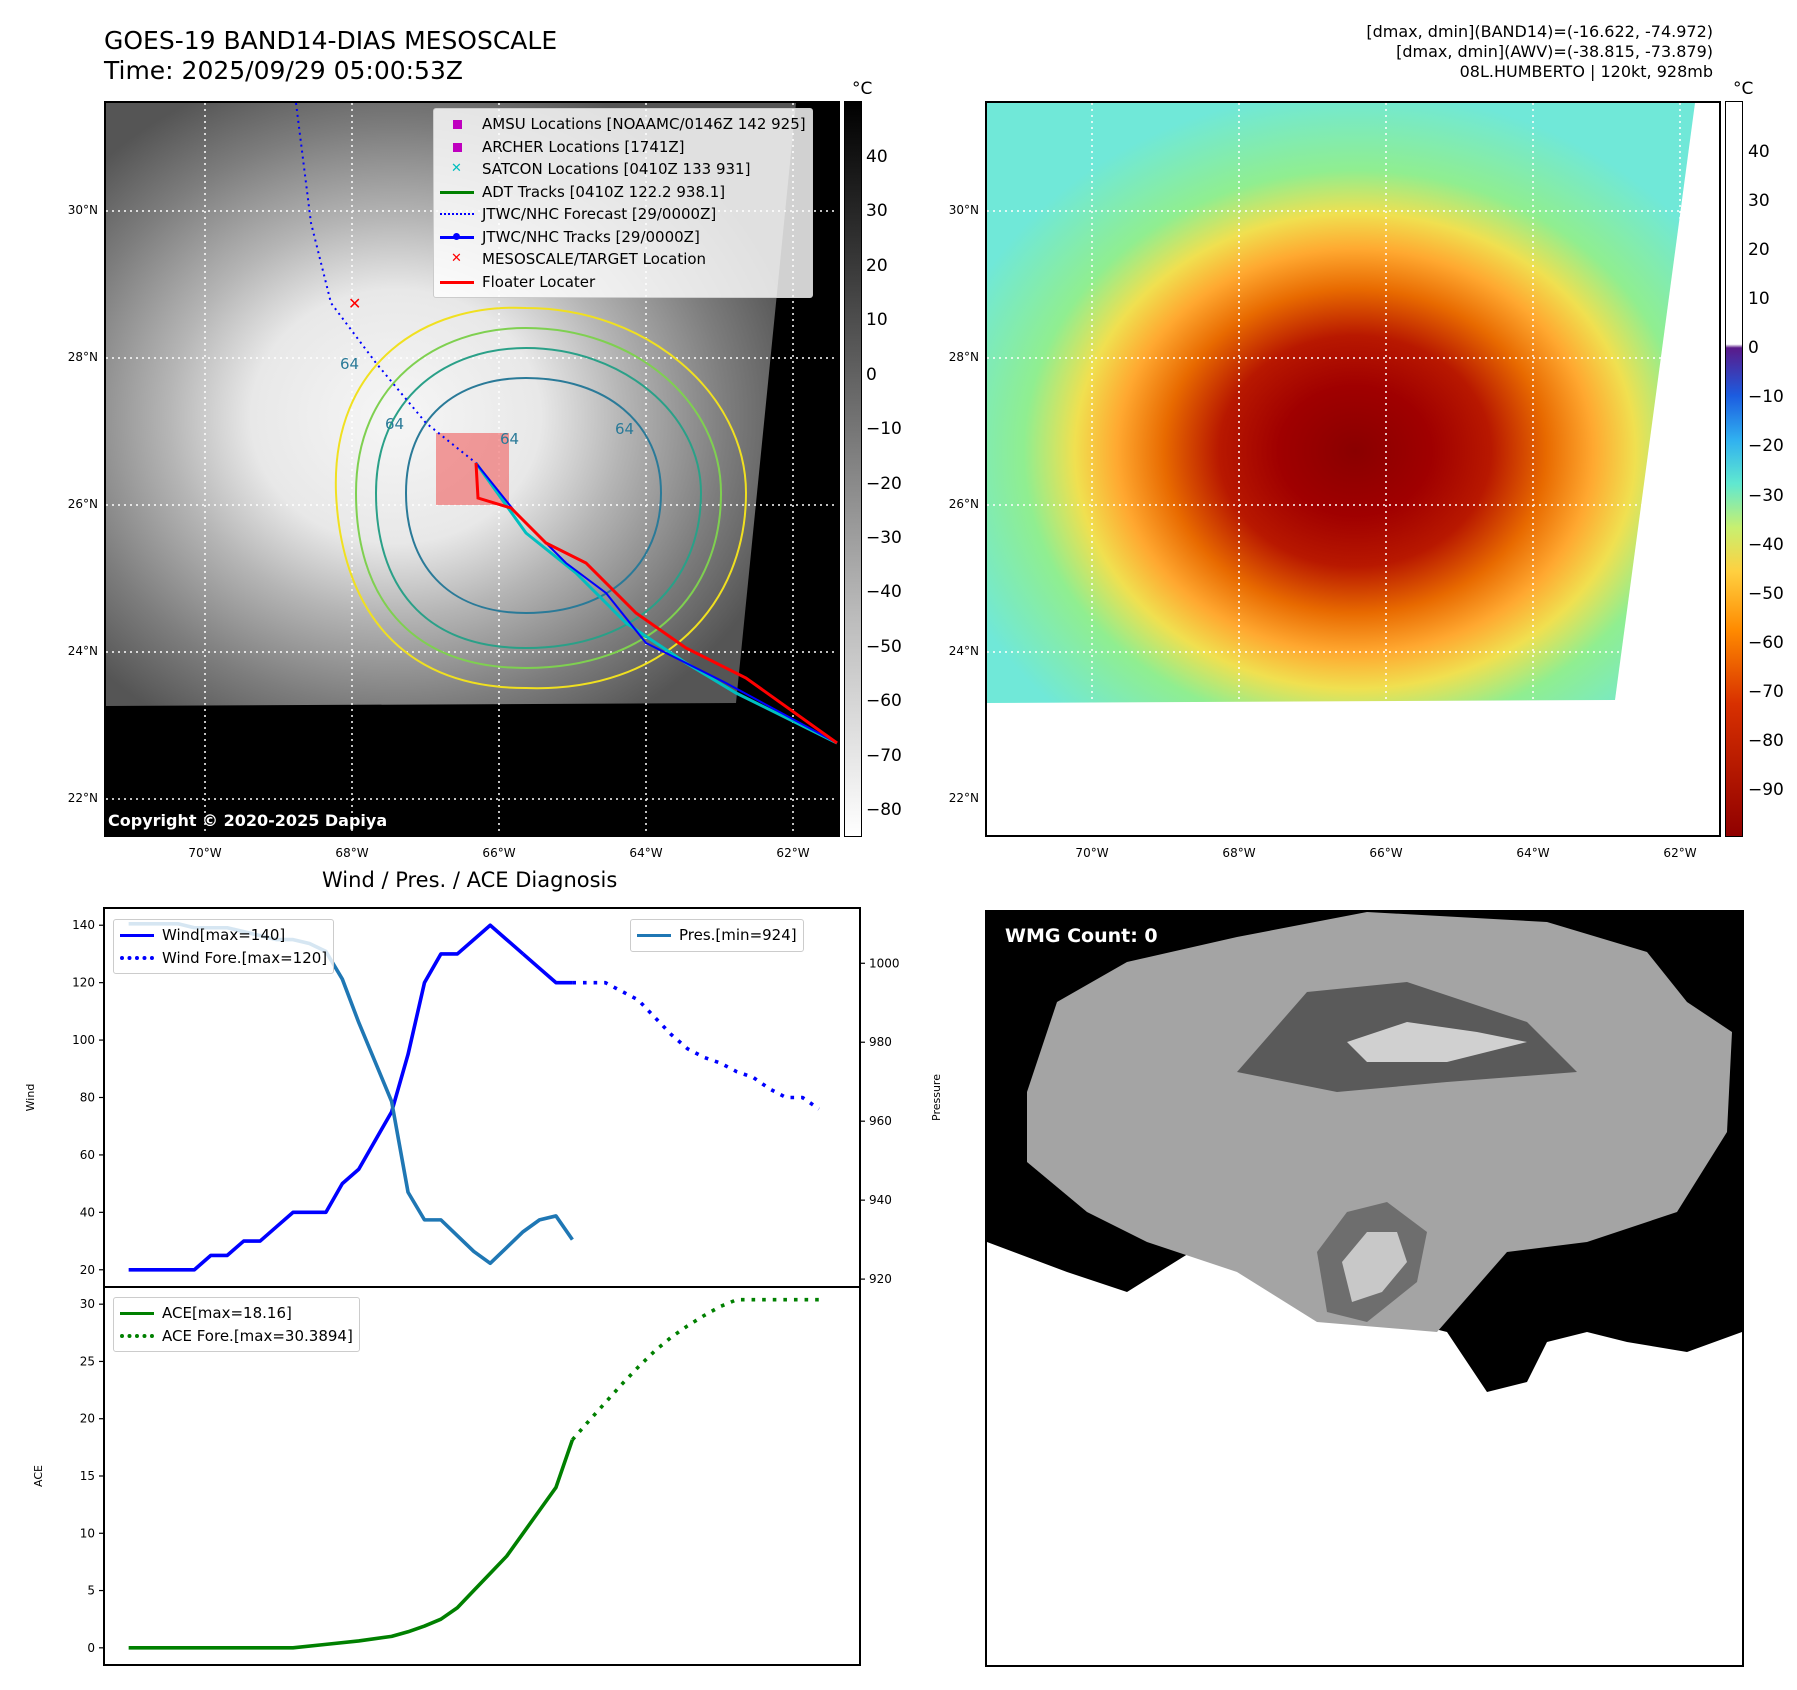 The height and width of the screenshot is (1690, 1797). Describe the element at coordinates (470, 880) in the screenshot. I see `diagnosis-title: Wind / Pres. / ACE Diagnosis` at that location.